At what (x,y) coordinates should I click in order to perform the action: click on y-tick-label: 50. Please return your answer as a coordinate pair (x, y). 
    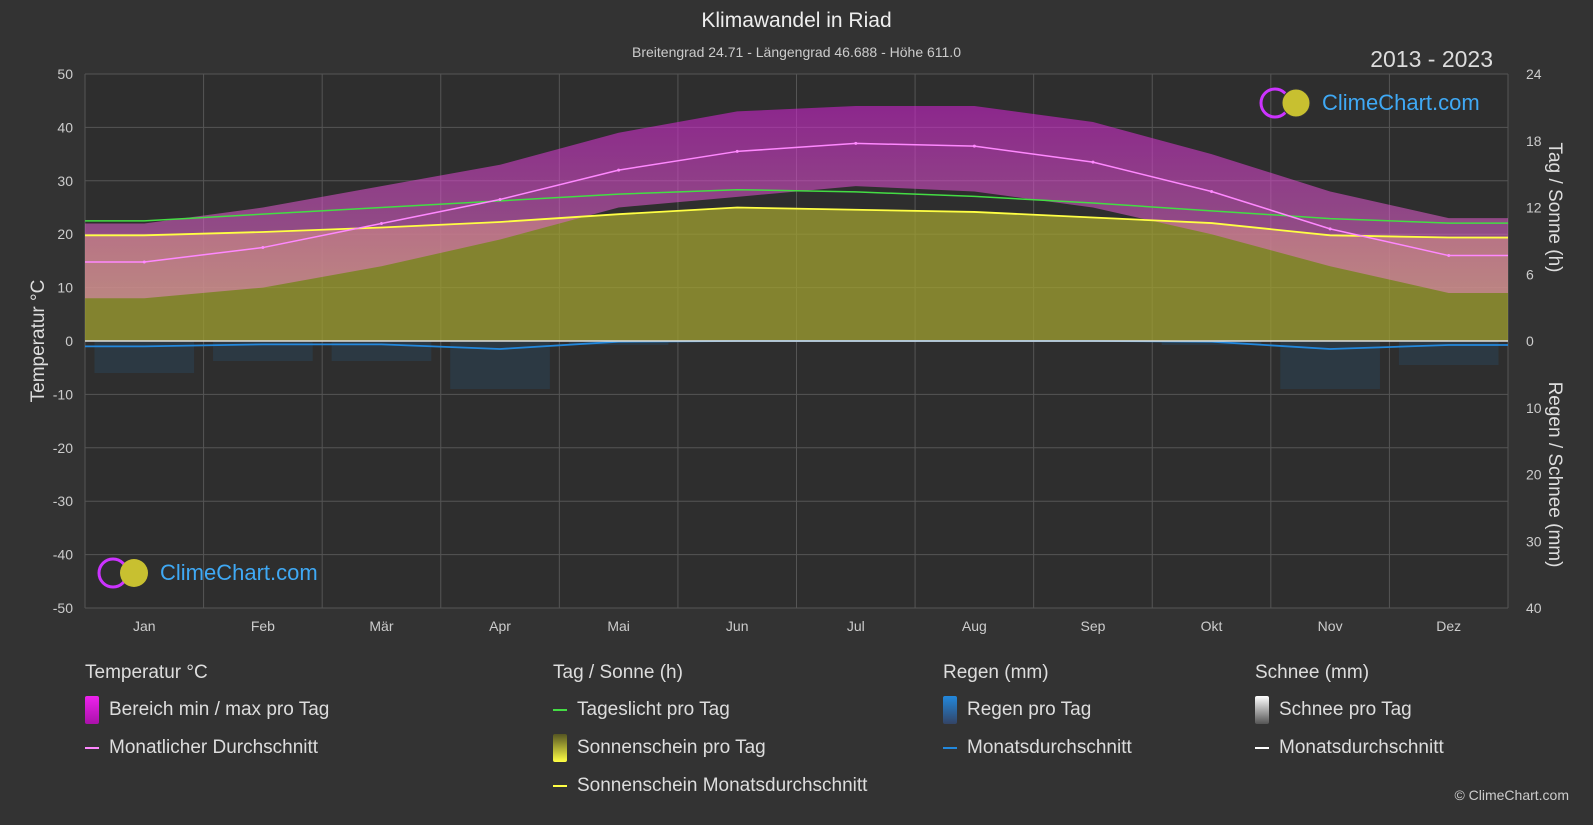
    Looking at the image, I should click on (65, 74).